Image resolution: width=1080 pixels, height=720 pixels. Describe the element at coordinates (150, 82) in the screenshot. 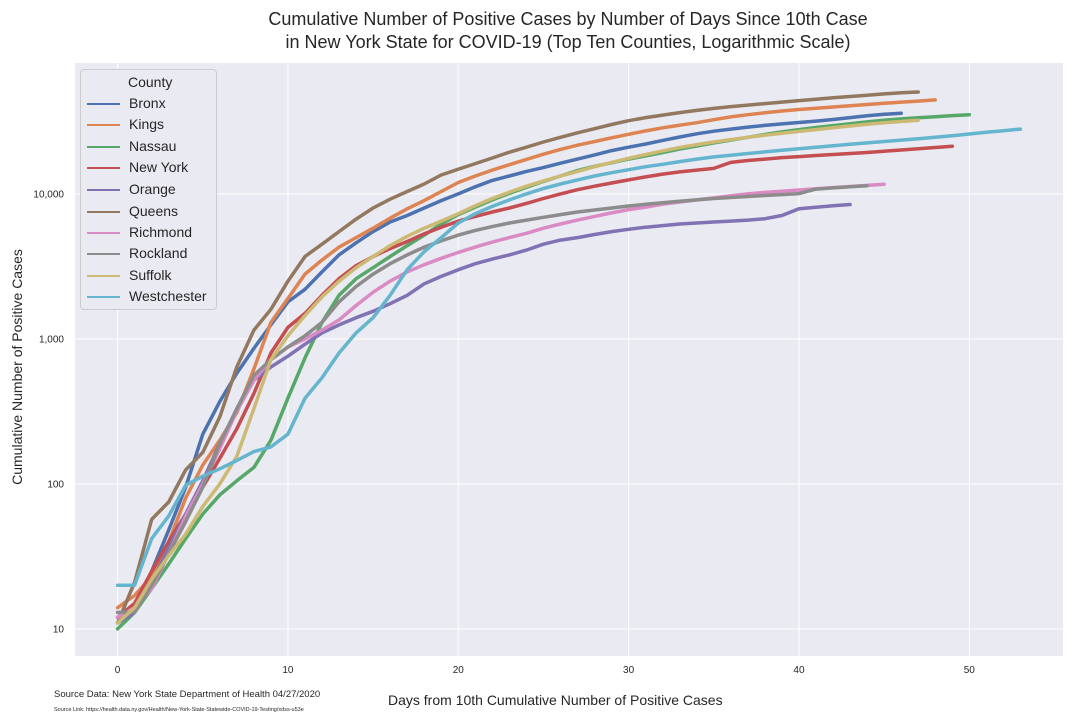

I see `legend-title: County` at that location.